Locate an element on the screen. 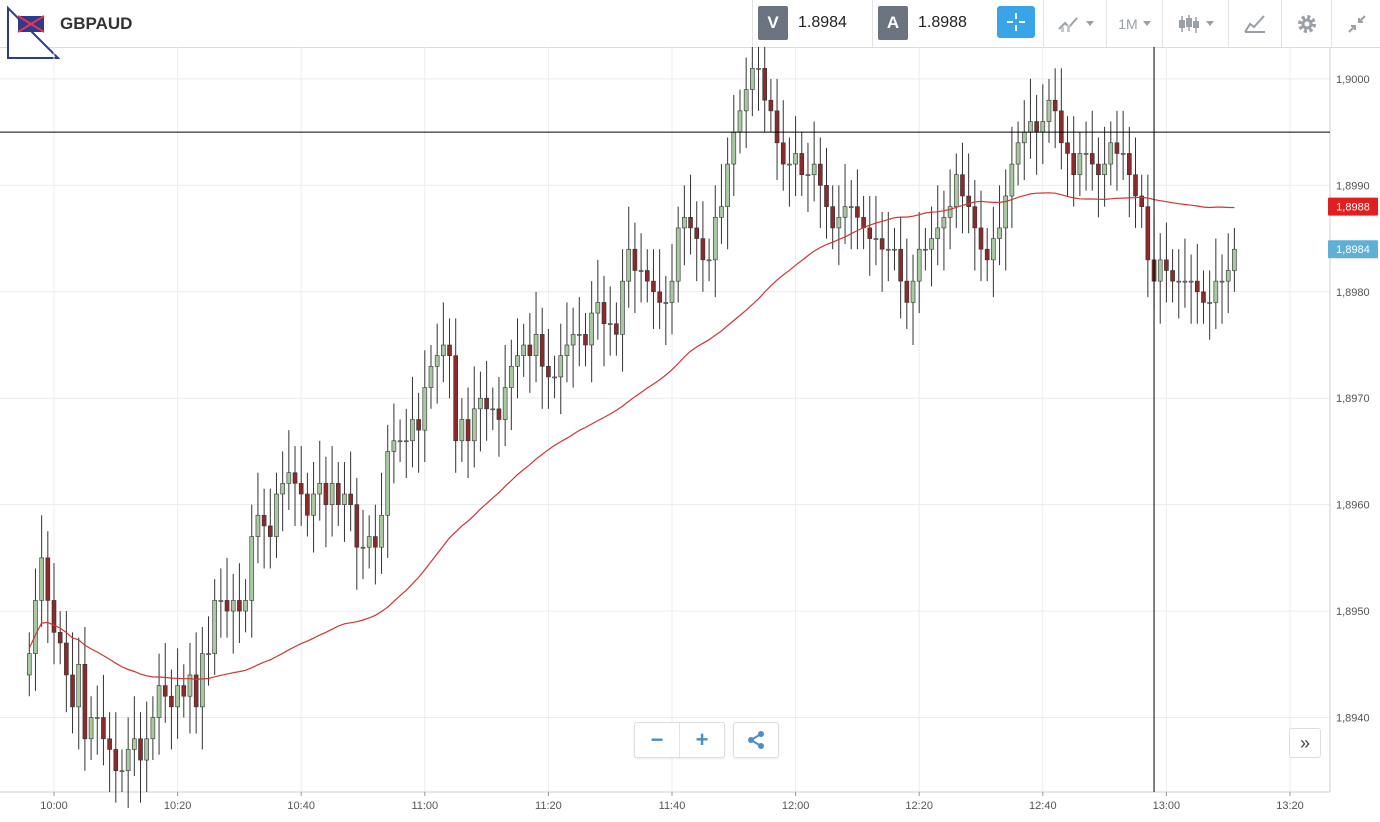 This screenshot has height=822, width=1380. zoom-controls: − + is located at coordinates (679, 740).